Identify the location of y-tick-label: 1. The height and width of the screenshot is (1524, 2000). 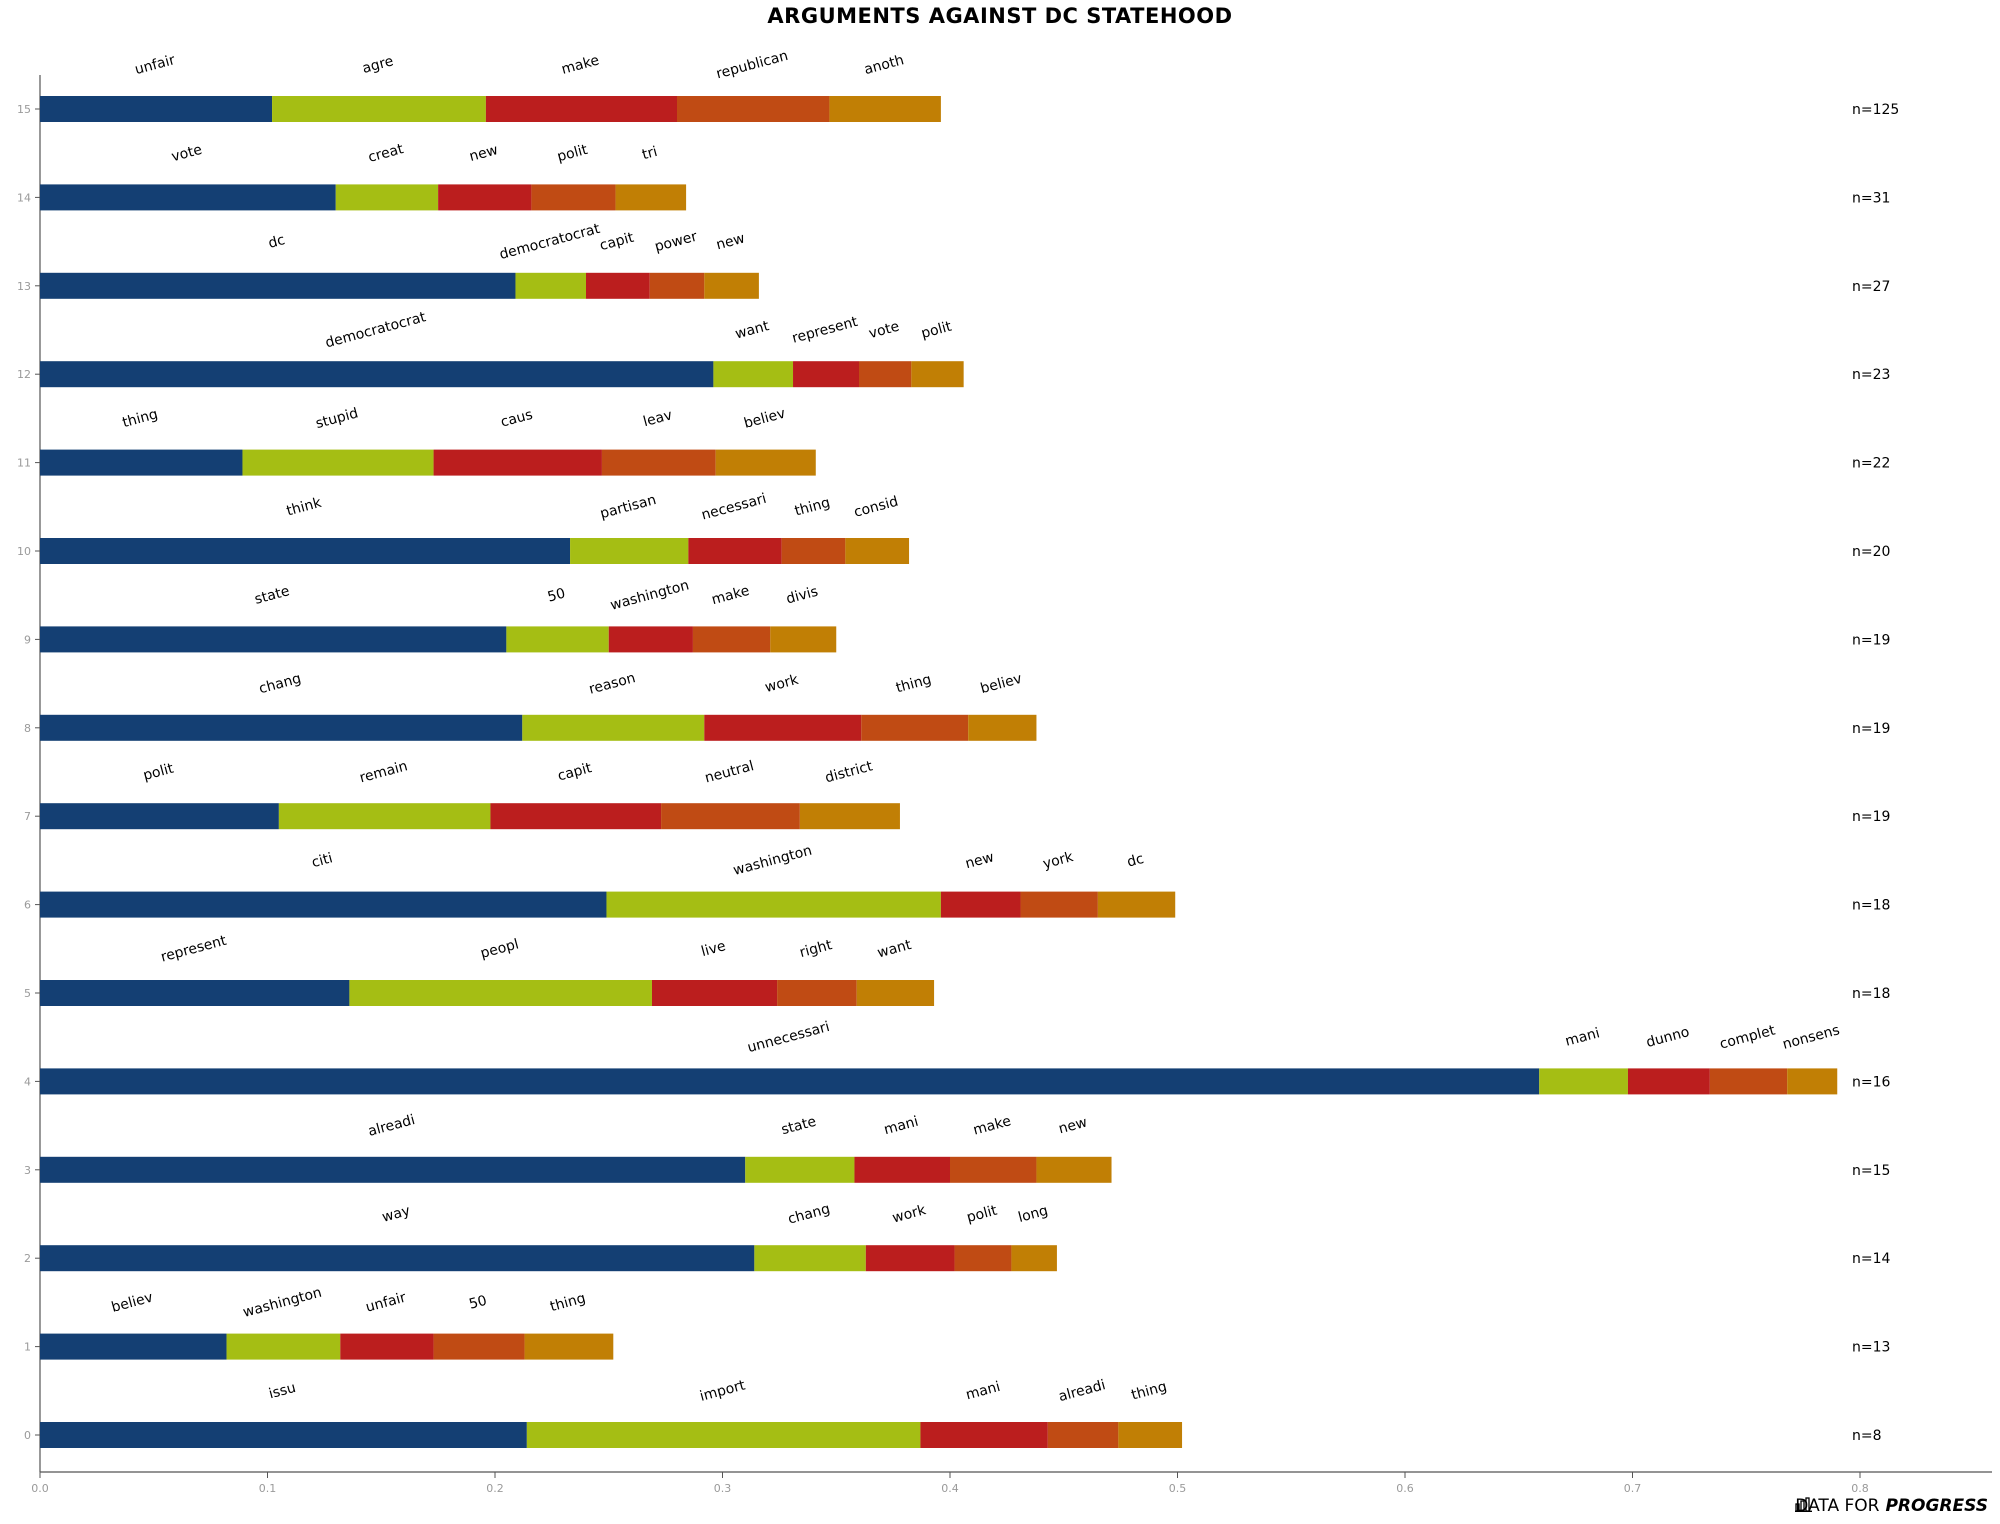
(27, 1347).